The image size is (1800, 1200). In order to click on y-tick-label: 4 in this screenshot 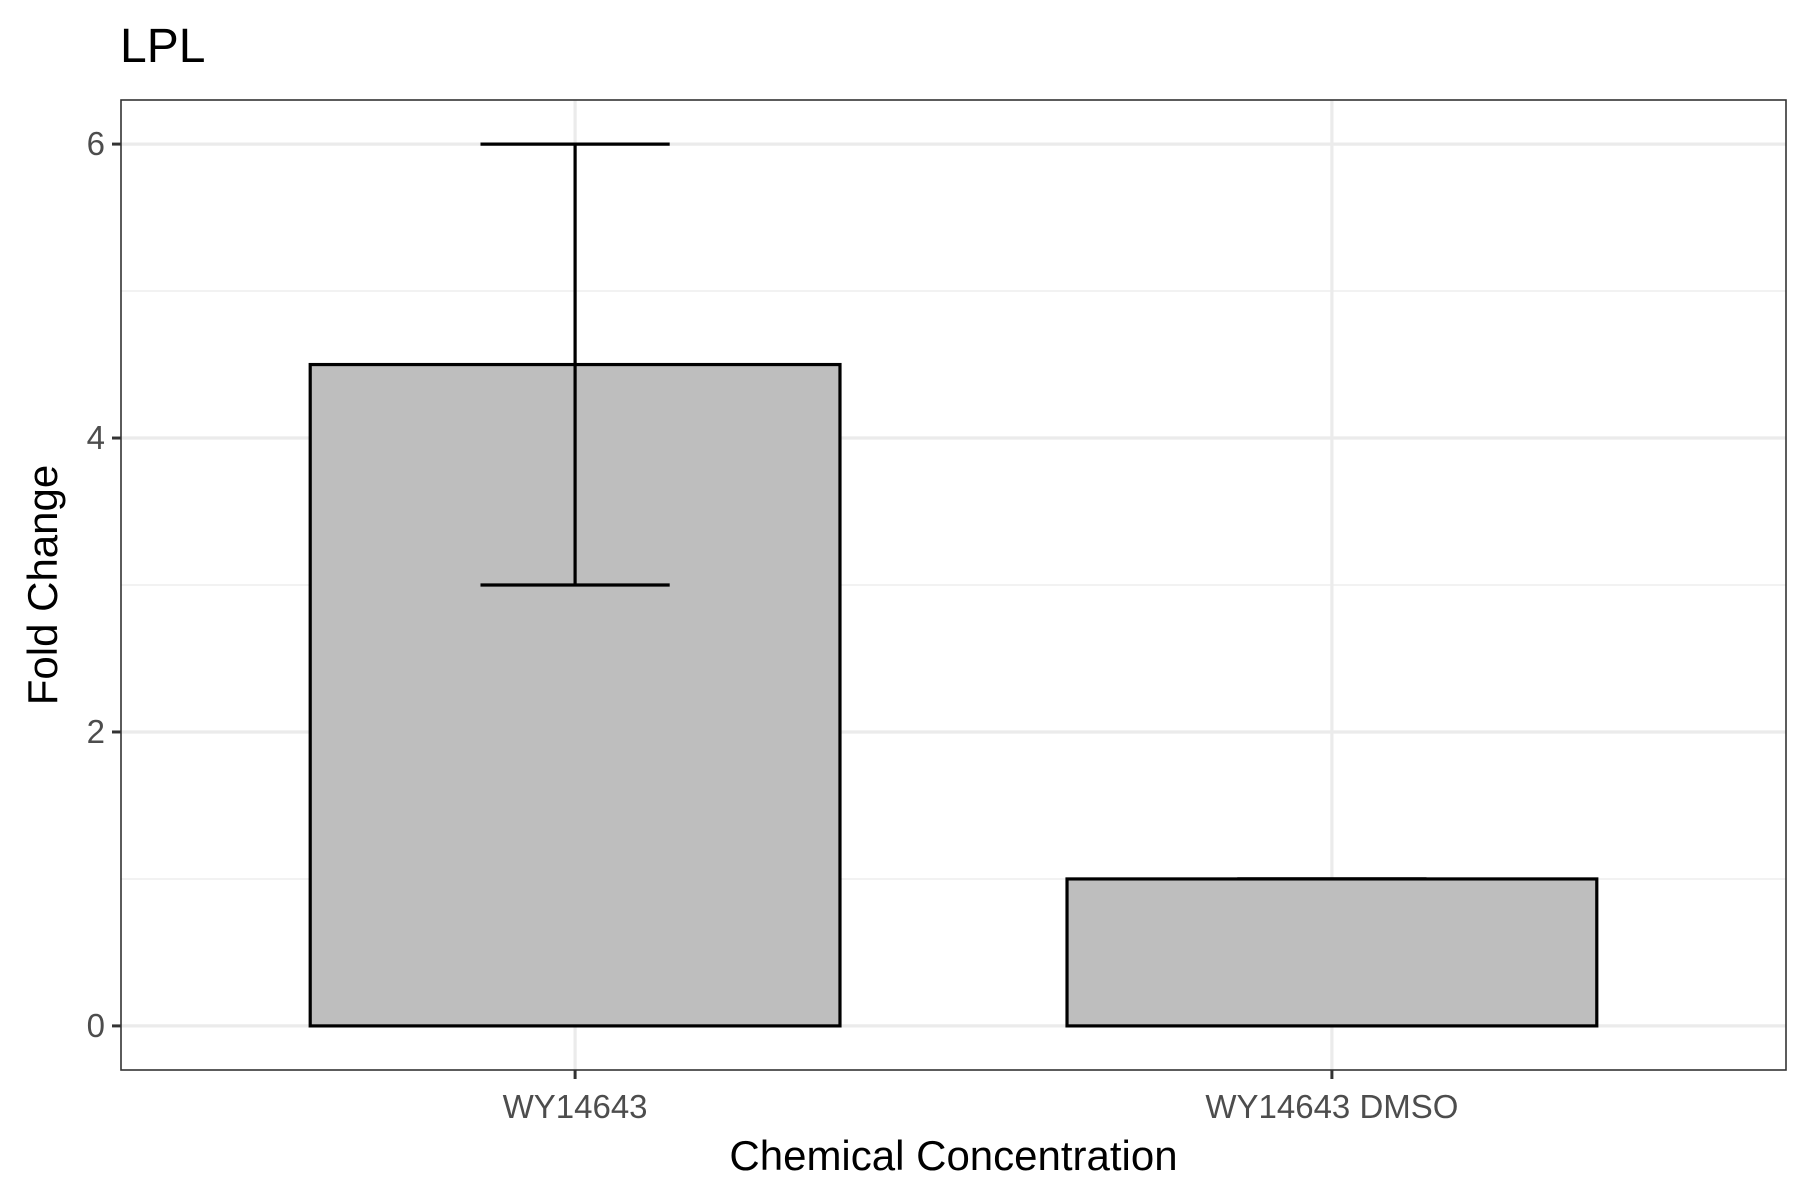, I will do `click(96, 437)`.